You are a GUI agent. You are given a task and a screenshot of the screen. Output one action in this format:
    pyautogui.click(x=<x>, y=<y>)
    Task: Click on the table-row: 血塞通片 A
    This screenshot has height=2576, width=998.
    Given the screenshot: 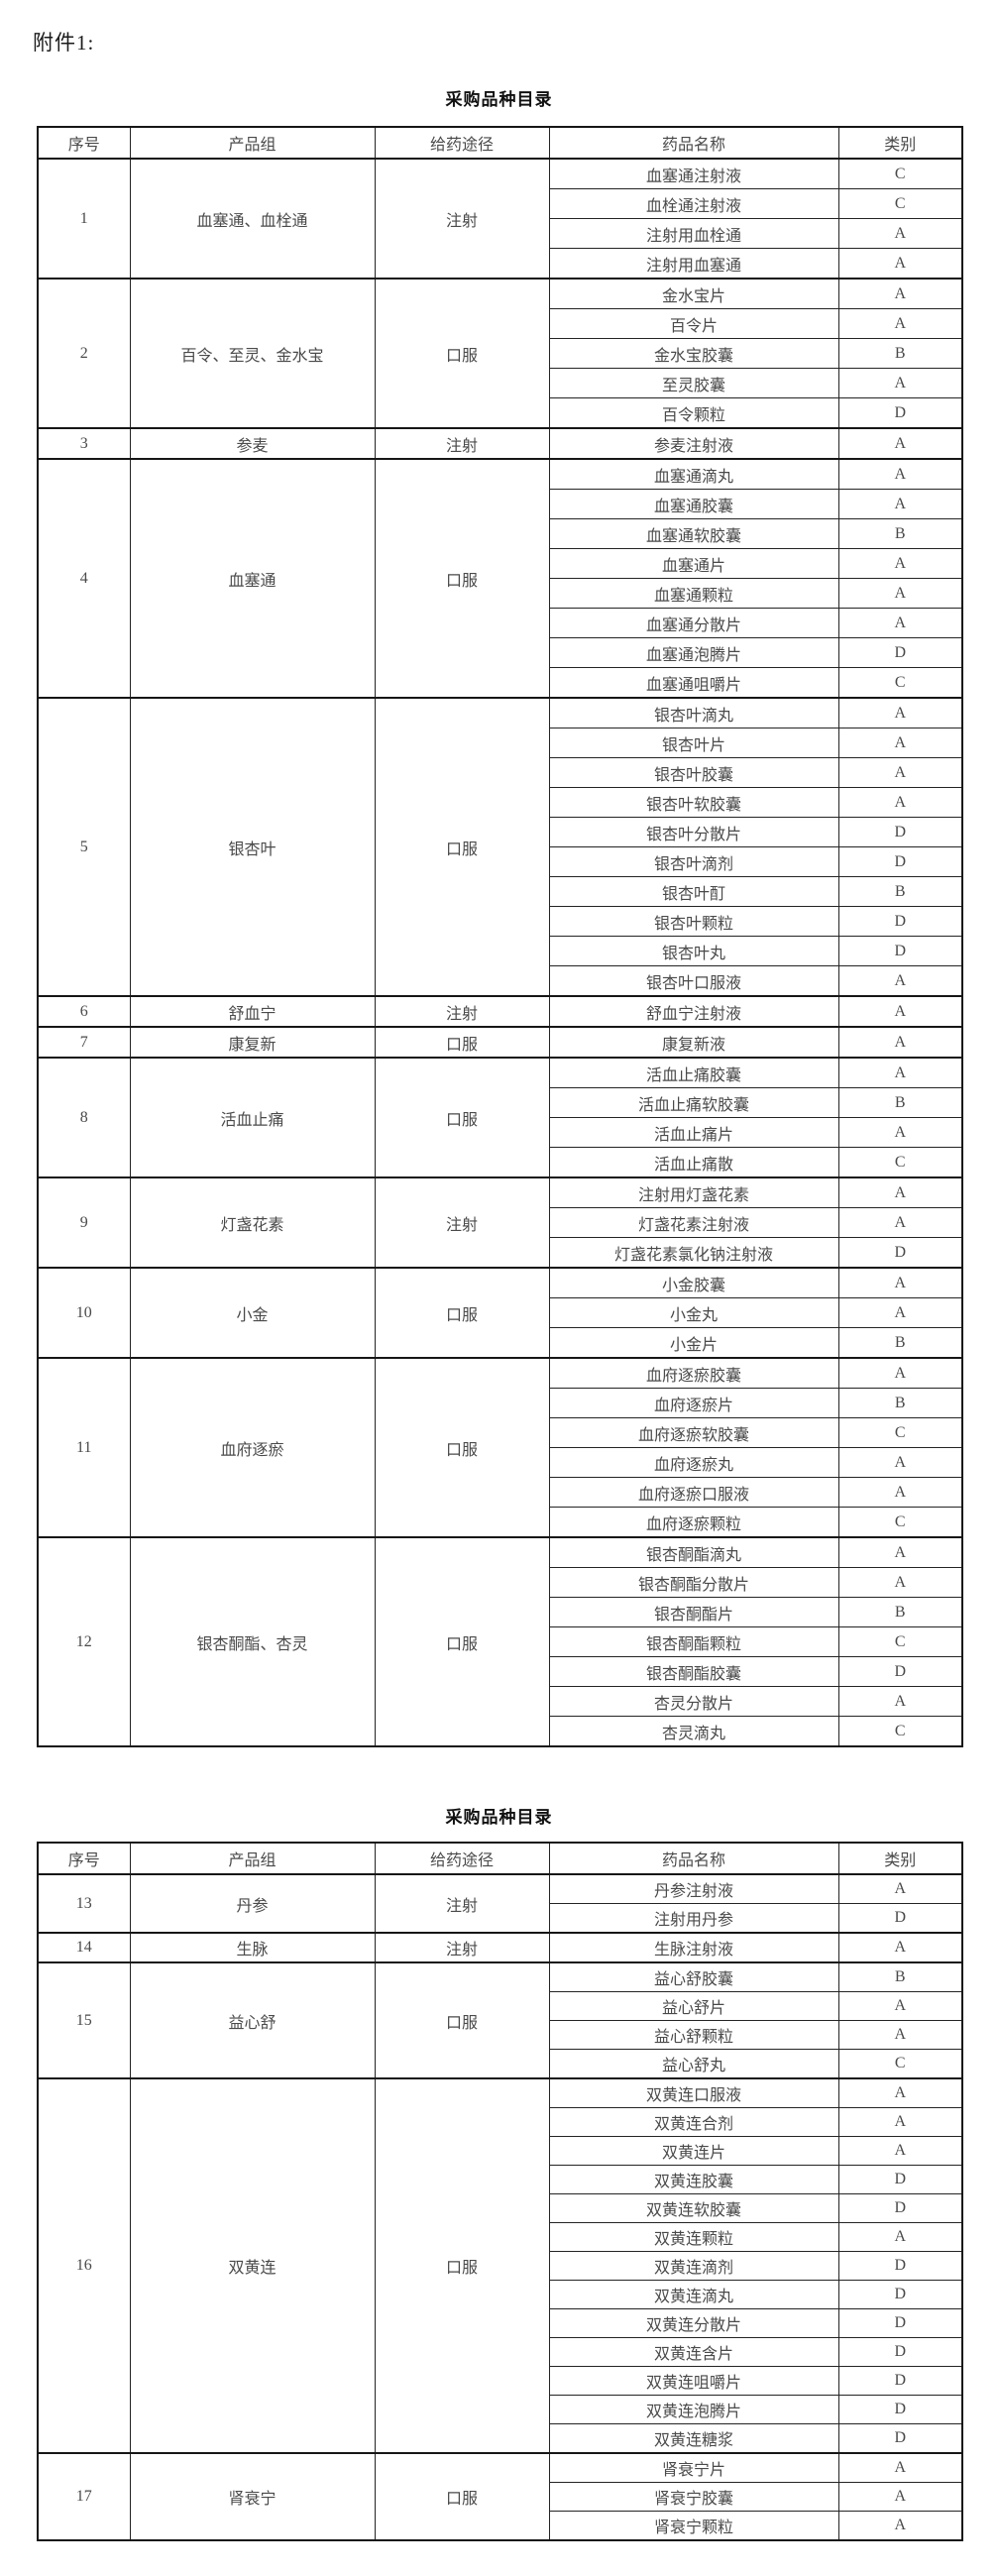 What is the action you would take?
    pyautogui.click(x=500, y=563)
    